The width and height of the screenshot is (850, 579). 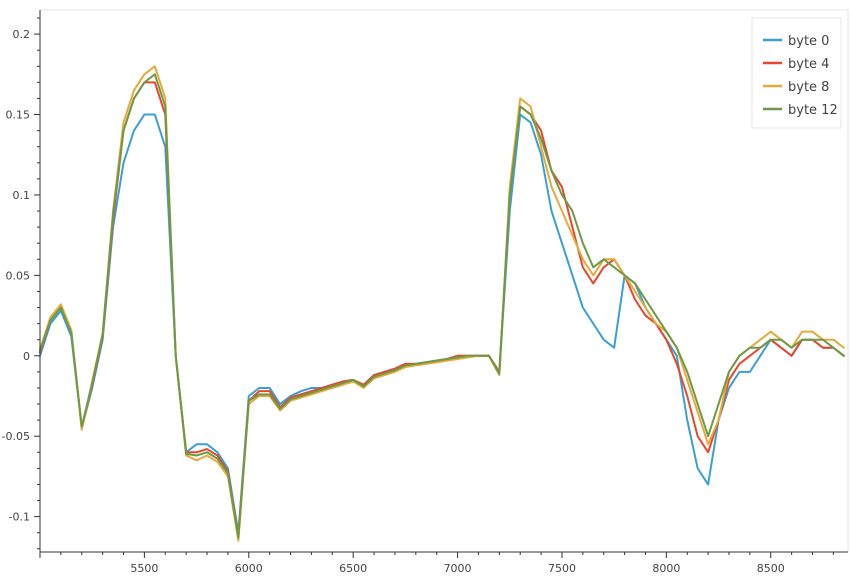 I want to click on x-tick-label: 6500, so click(x=353, y=568).